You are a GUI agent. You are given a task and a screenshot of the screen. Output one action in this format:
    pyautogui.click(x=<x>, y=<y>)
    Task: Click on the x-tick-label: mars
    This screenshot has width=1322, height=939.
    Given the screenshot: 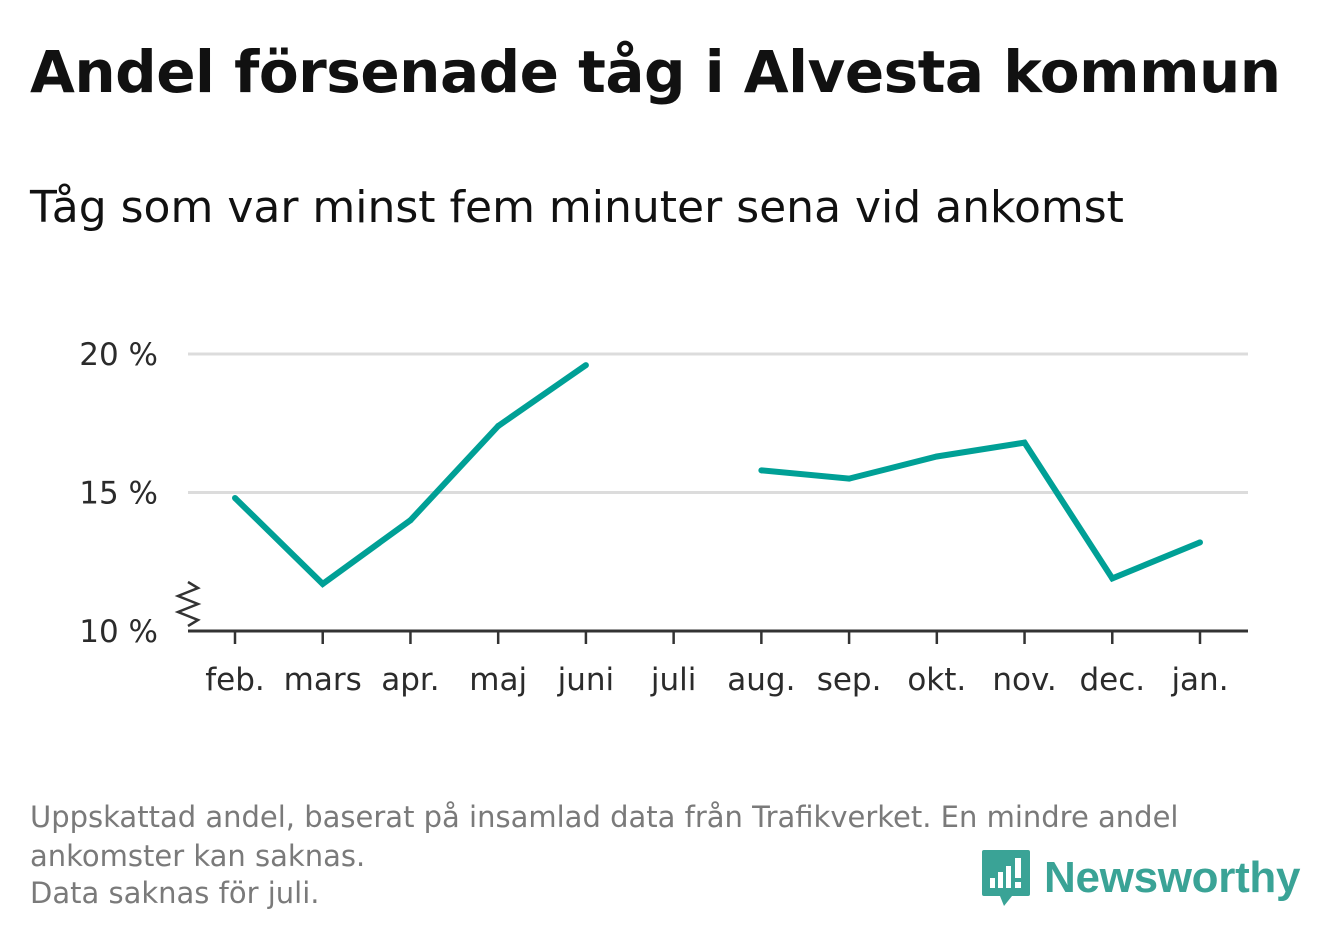 What is the action you would take?
    pyautogui.click(x=323, y=680)
    